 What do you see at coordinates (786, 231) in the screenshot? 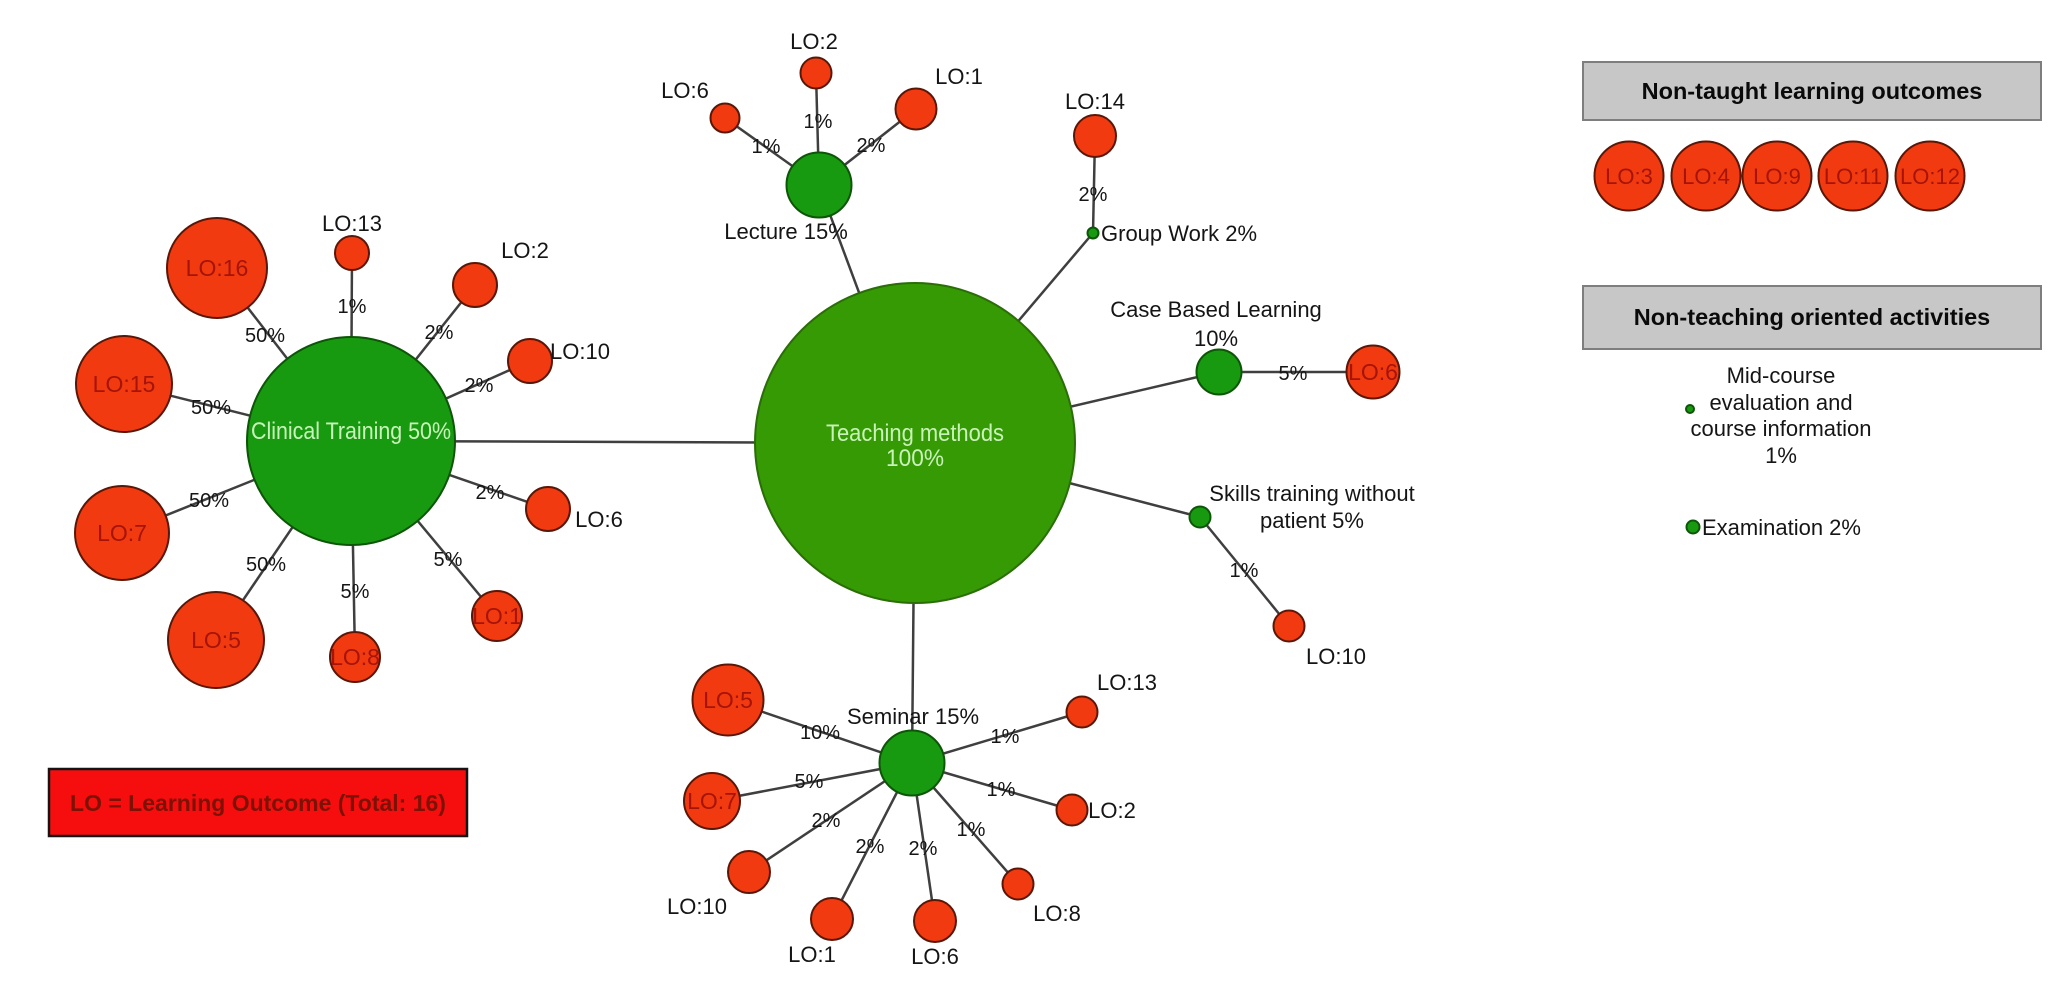
I see `svg-text: Lecture 15%` at bounding box center [786, 231].